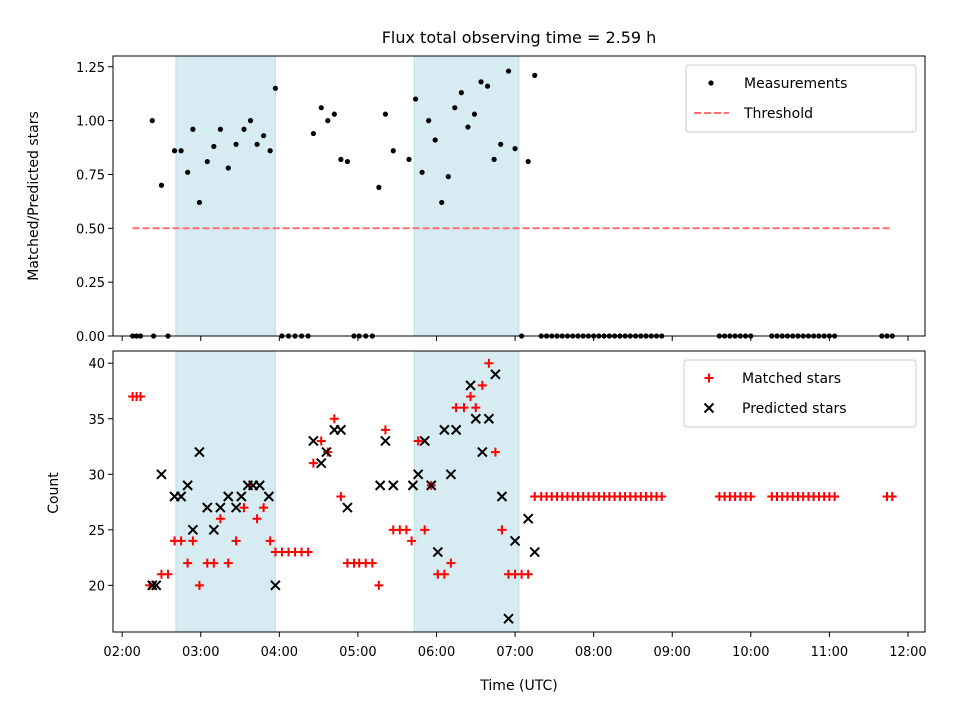 The height and width of the screenshot is (720, 960). I want to click on x-tick-label: 05:00, so click(357, 652).